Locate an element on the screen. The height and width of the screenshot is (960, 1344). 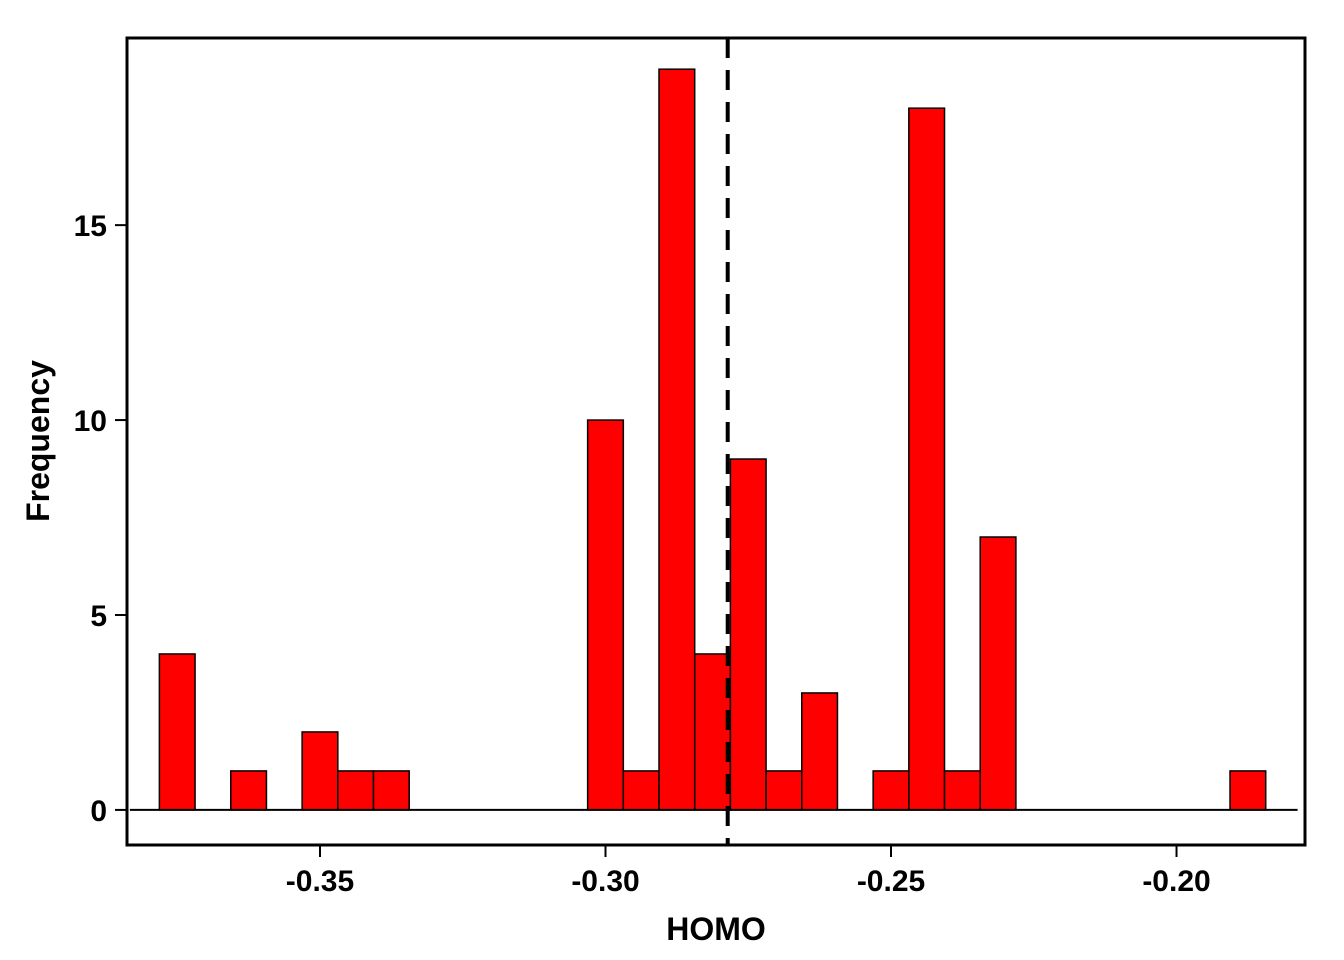
y-tick-label: 0 is located at coordinates (98, 811).